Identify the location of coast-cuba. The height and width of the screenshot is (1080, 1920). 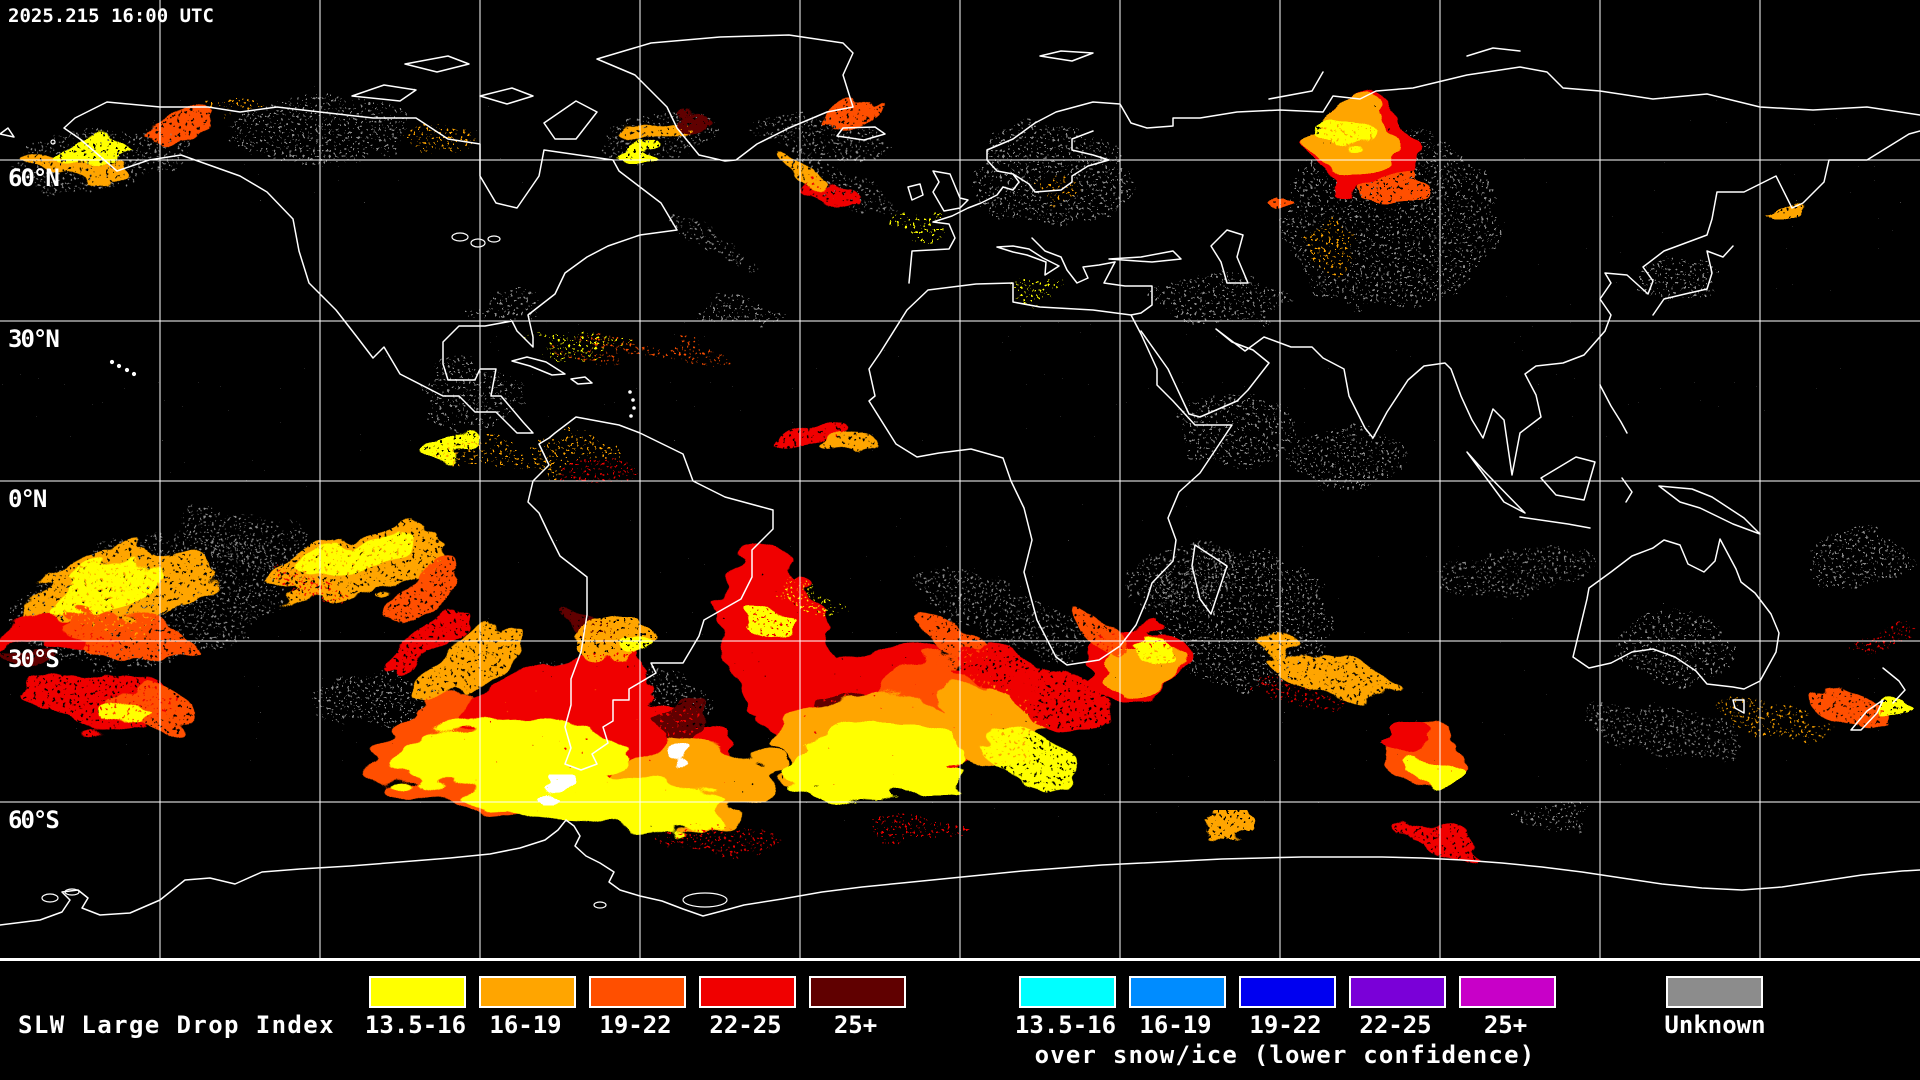
(538, 366).